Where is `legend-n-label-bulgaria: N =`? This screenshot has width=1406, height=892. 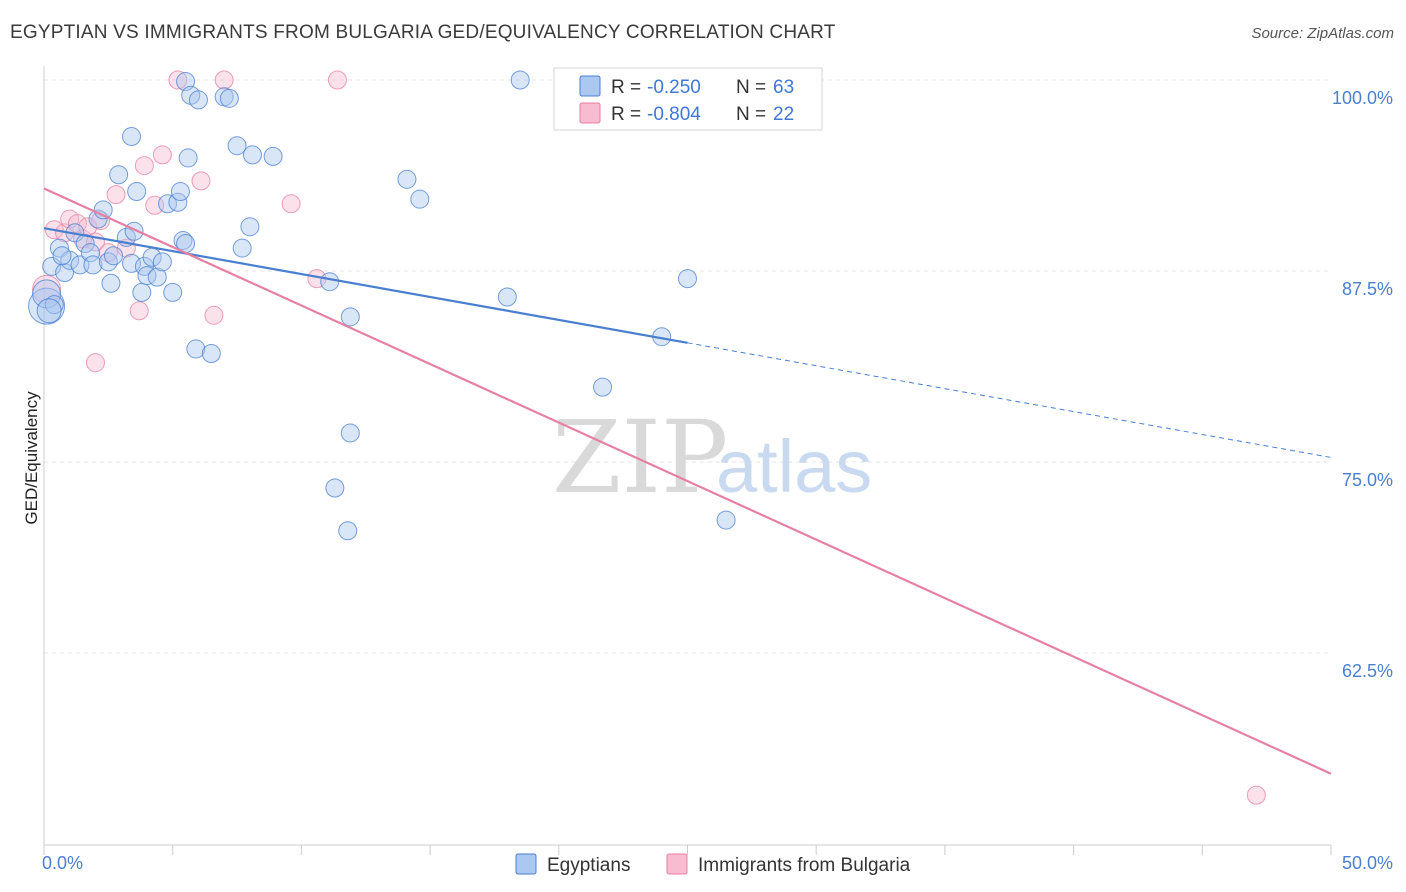
legend-n-label-bulgaria: N = is located at coordinates (751, 114).